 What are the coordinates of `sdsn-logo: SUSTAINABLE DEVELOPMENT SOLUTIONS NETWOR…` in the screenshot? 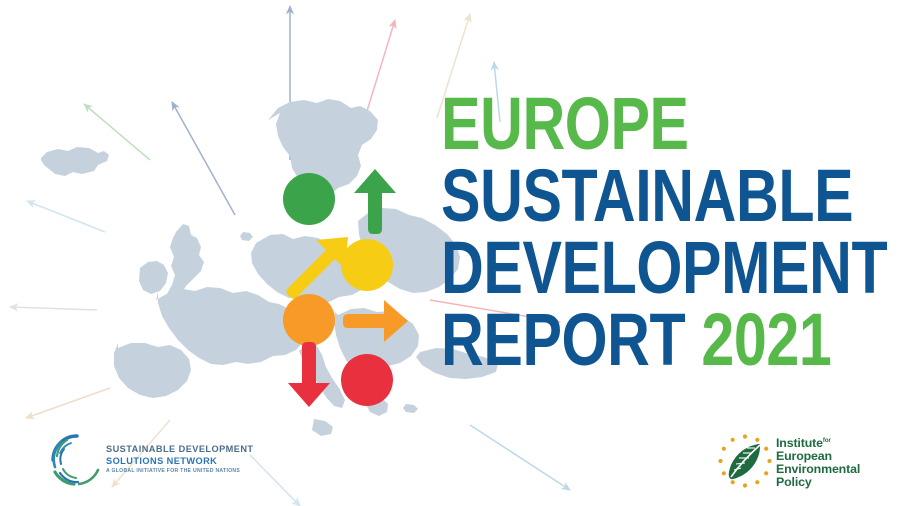 It's located at (155, 462).